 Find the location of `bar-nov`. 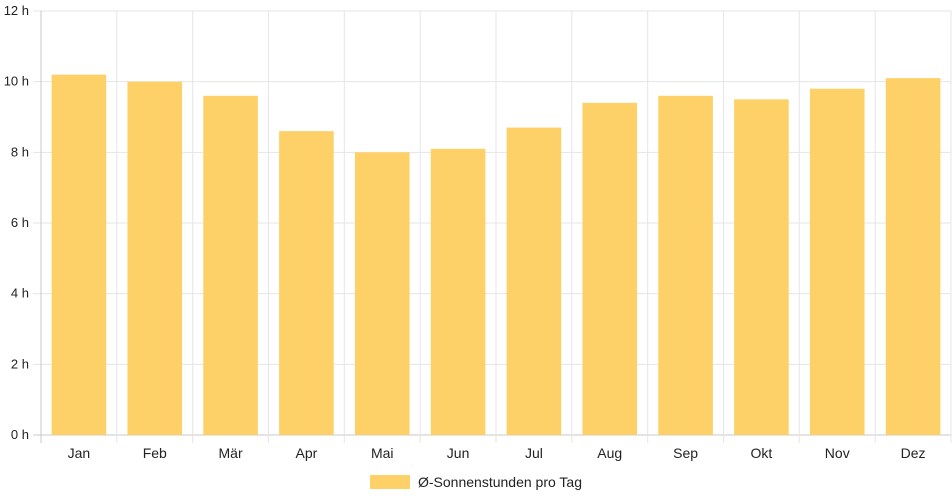

bar-nov is located at coordinates (837, 261).